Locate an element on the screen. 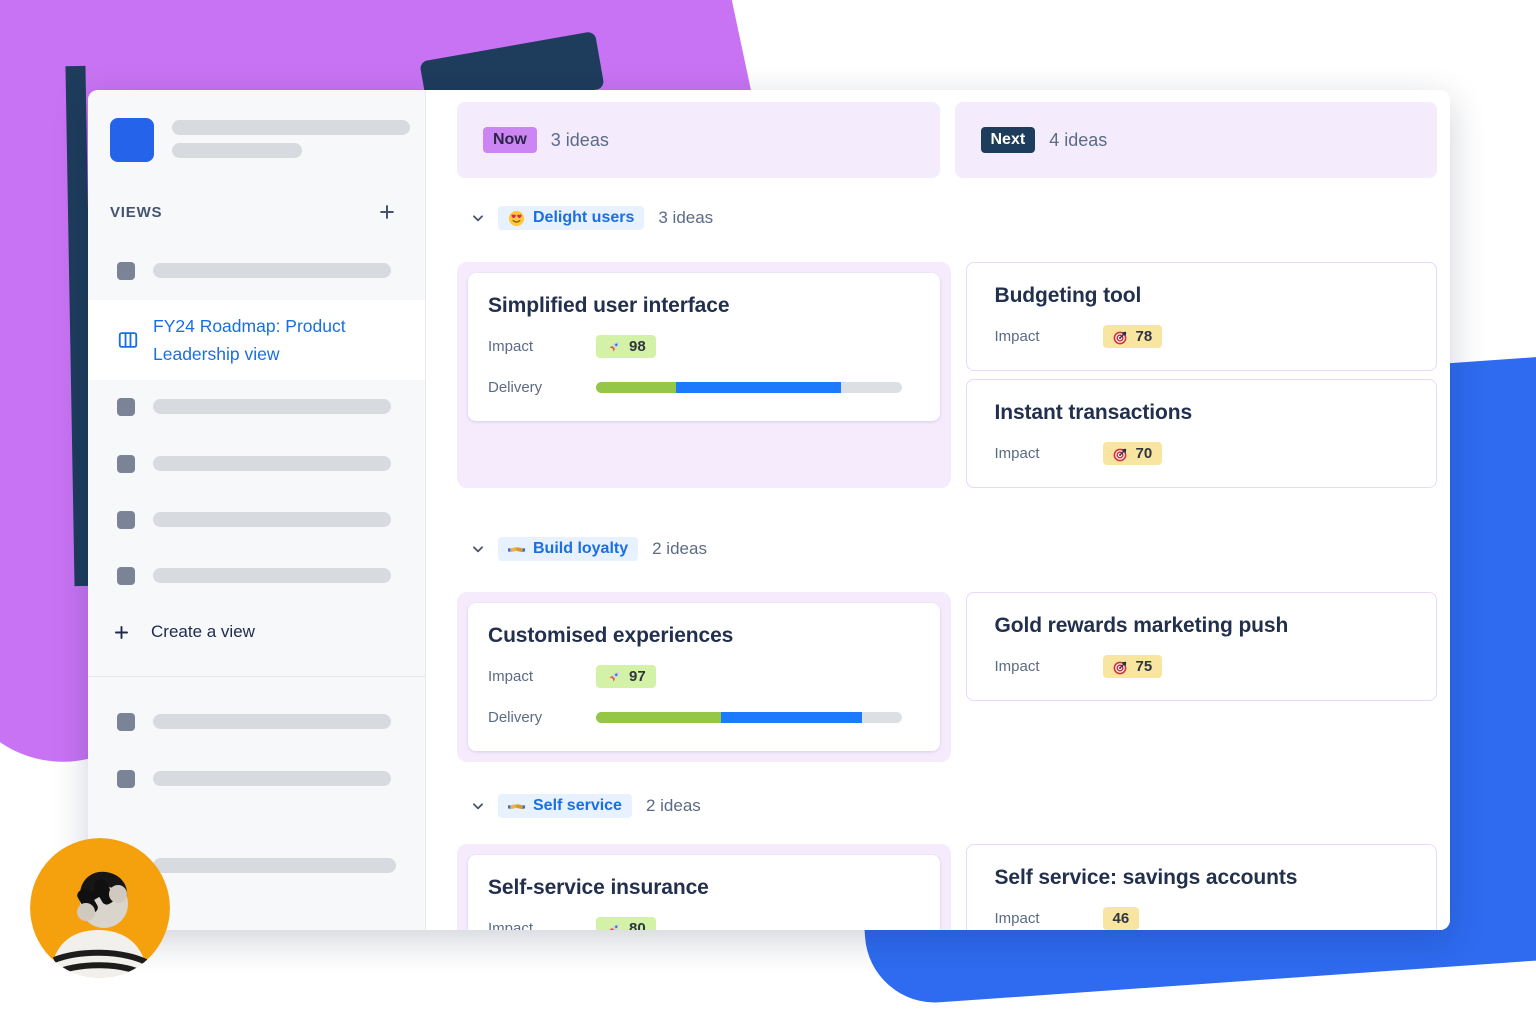 The image size is (1536, 1025). idea-card-self-service-insurance: Self-service insurance Impact 80 is located at coordinates (704, 892).